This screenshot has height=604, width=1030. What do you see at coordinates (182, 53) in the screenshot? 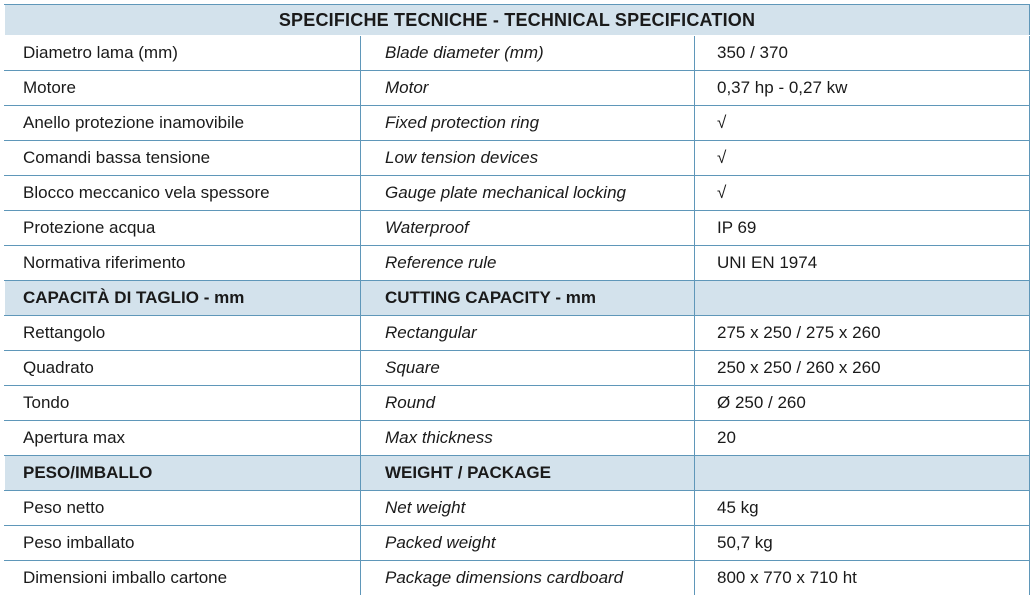
I see `label-it: Diametro lama (mm)` at bounding box center [182, 53].